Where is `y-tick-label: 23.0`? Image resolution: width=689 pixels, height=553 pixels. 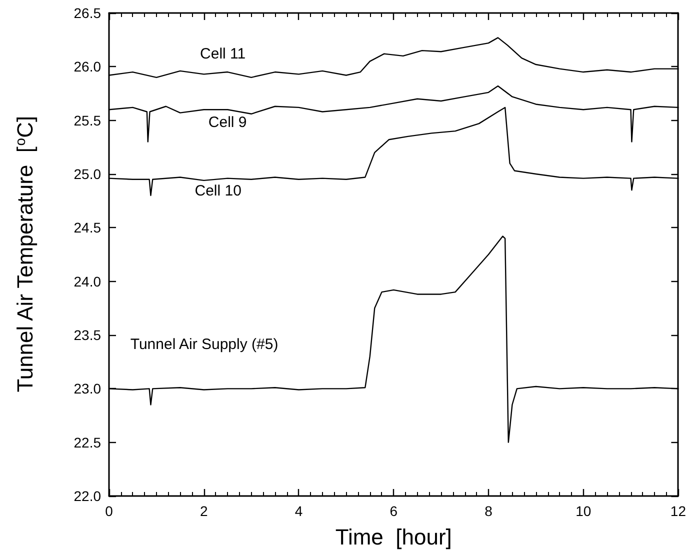
y-tick-label: 23.0 is located at coordinates (88, 388).